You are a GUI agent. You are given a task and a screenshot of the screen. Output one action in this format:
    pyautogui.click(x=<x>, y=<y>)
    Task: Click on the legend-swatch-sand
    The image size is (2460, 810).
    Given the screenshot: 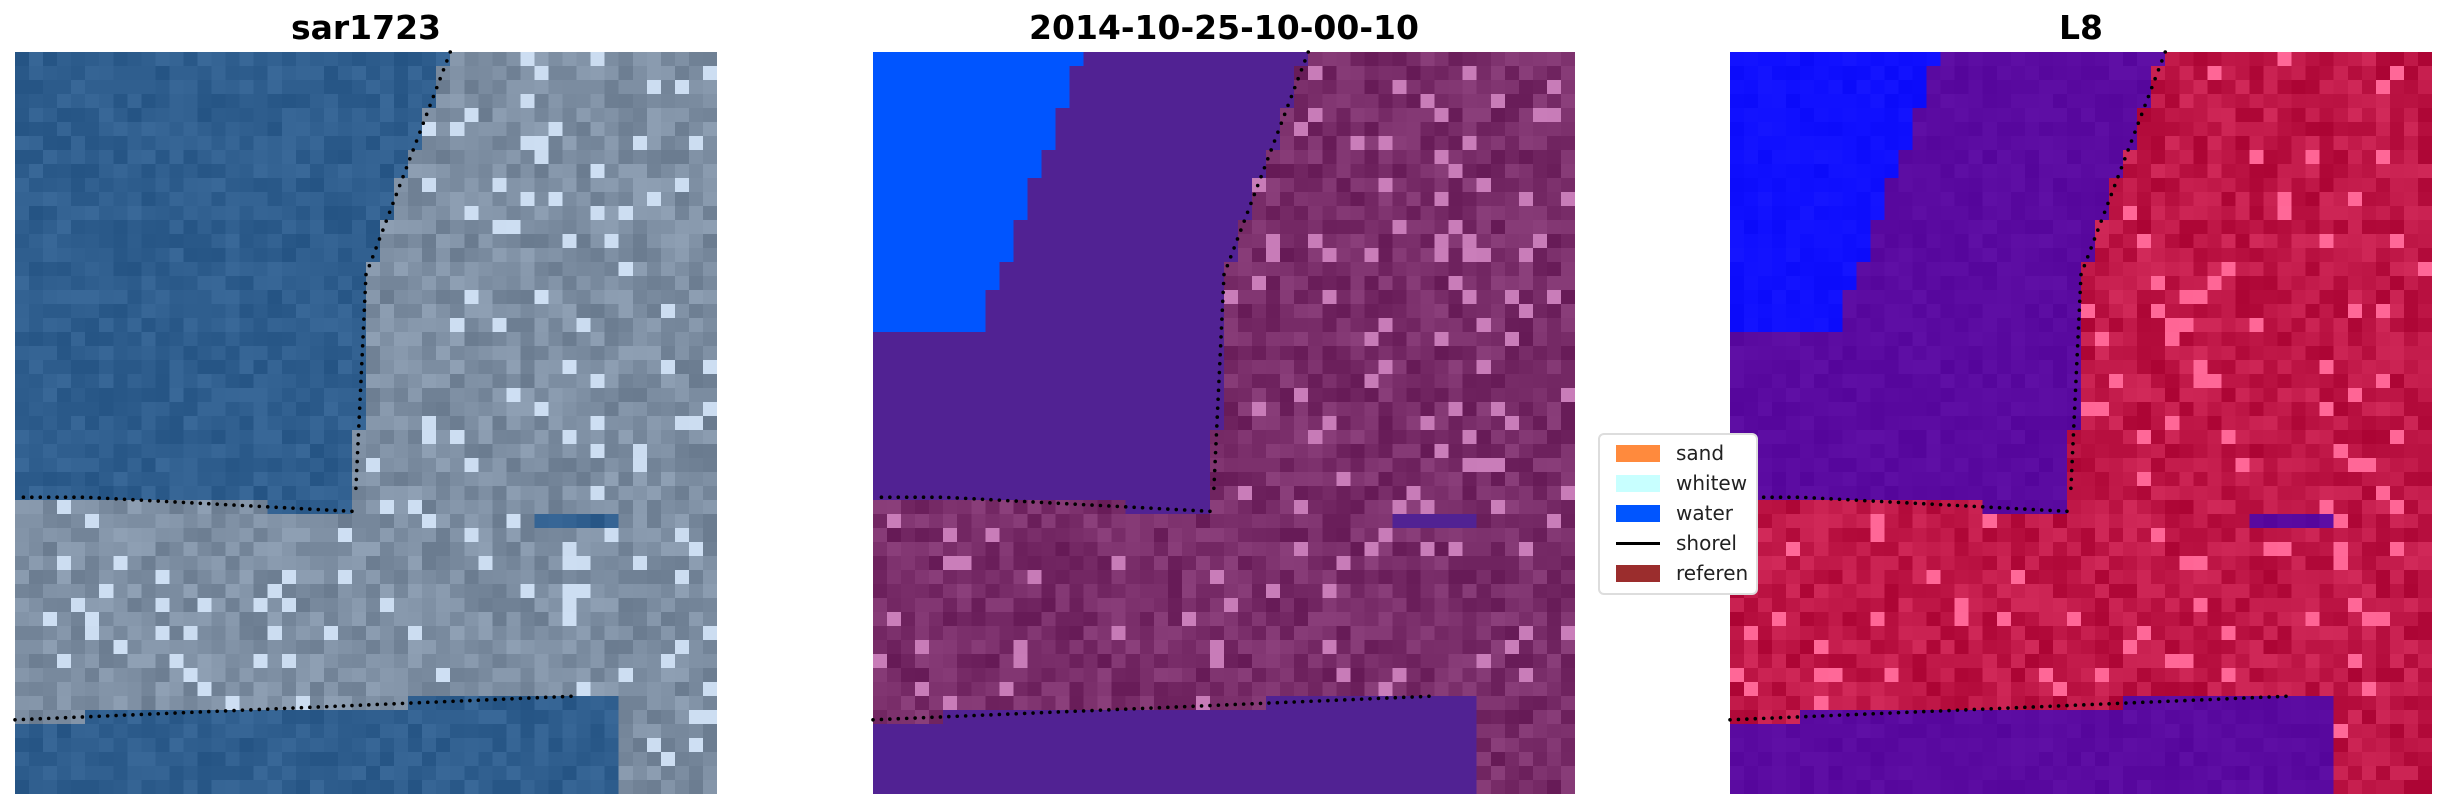 What is the action you would take?
    pyautogui.click(x=1638, y=453)
    